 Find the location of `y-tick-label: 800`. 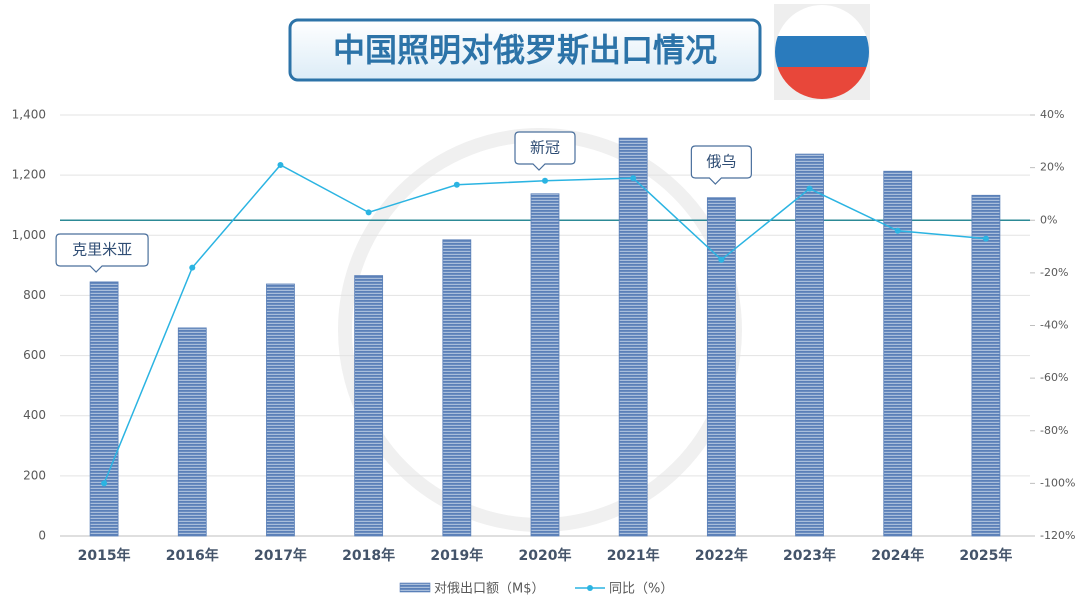

y-tick-label: 800 is located at coordinates (34, 295).